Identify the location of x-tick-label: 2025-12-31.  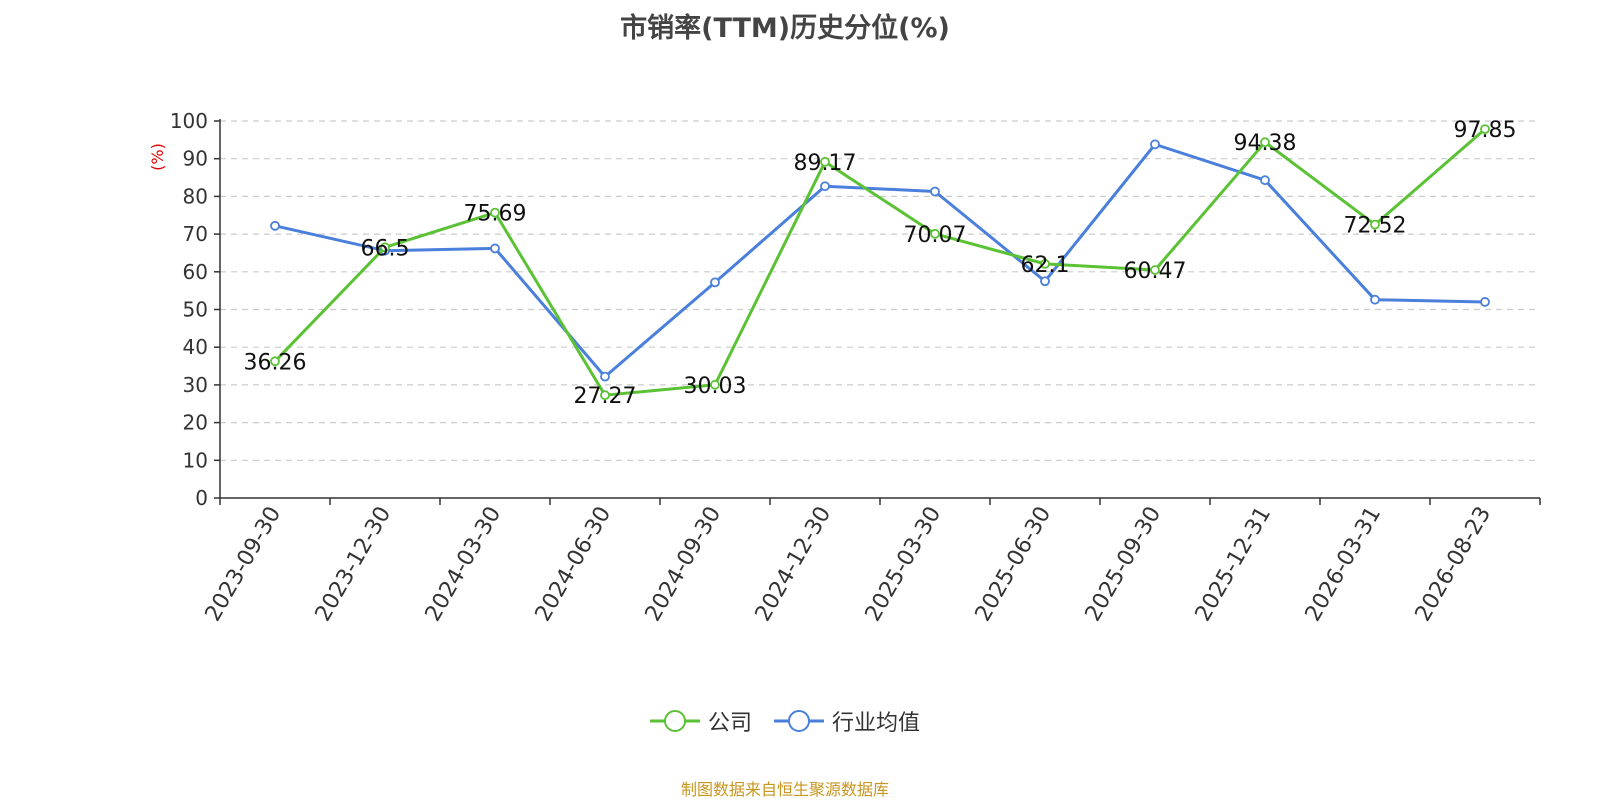
(1234, 564).